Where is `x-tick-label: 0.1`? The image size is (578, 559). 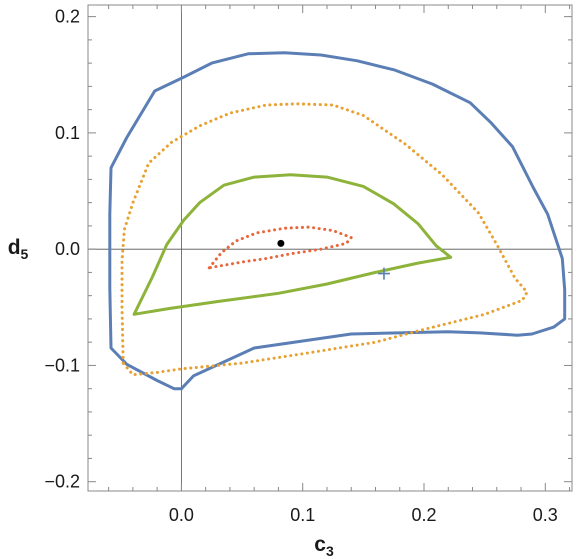 x-tick-label: 0.1 is located at coordinates (302, 515).